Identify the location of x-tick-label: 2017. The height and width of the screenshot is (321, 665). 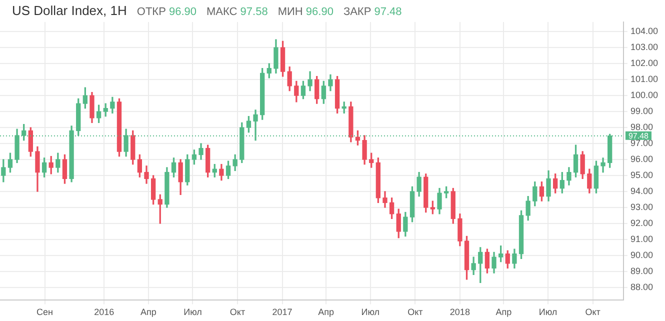
(282, 312).